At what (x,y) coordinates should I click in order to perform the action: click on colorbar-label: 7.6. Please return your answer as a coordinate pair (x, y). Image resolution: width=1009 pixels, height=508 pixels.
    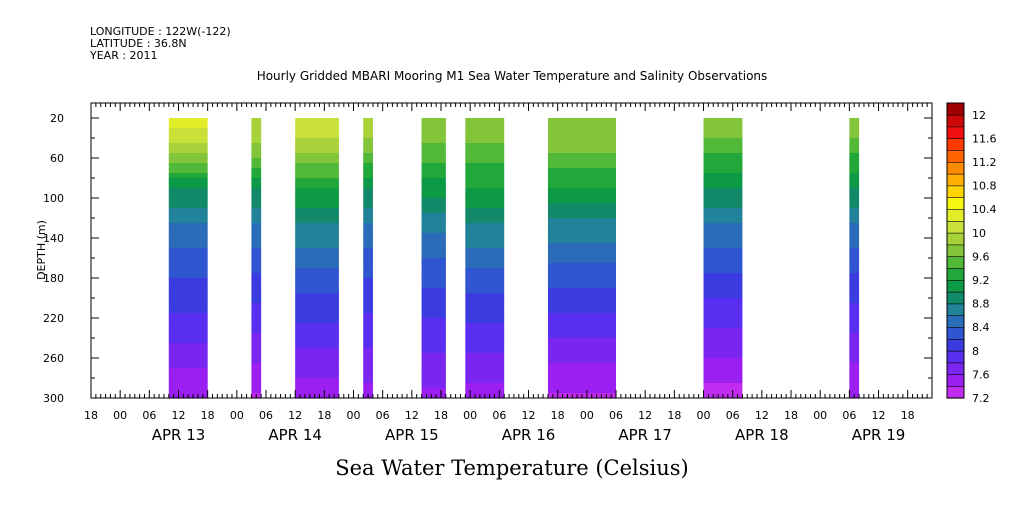
    Looking at the image, I should click on (981, 374).